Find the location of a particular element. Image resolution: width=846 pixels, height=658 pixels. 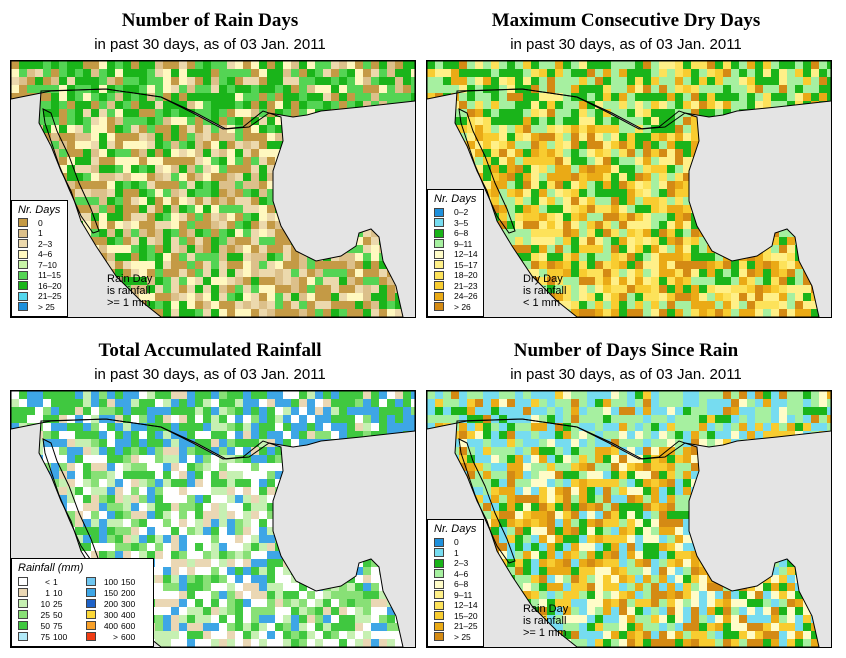

legend-range-start: > is located at coordinates (115, 636).